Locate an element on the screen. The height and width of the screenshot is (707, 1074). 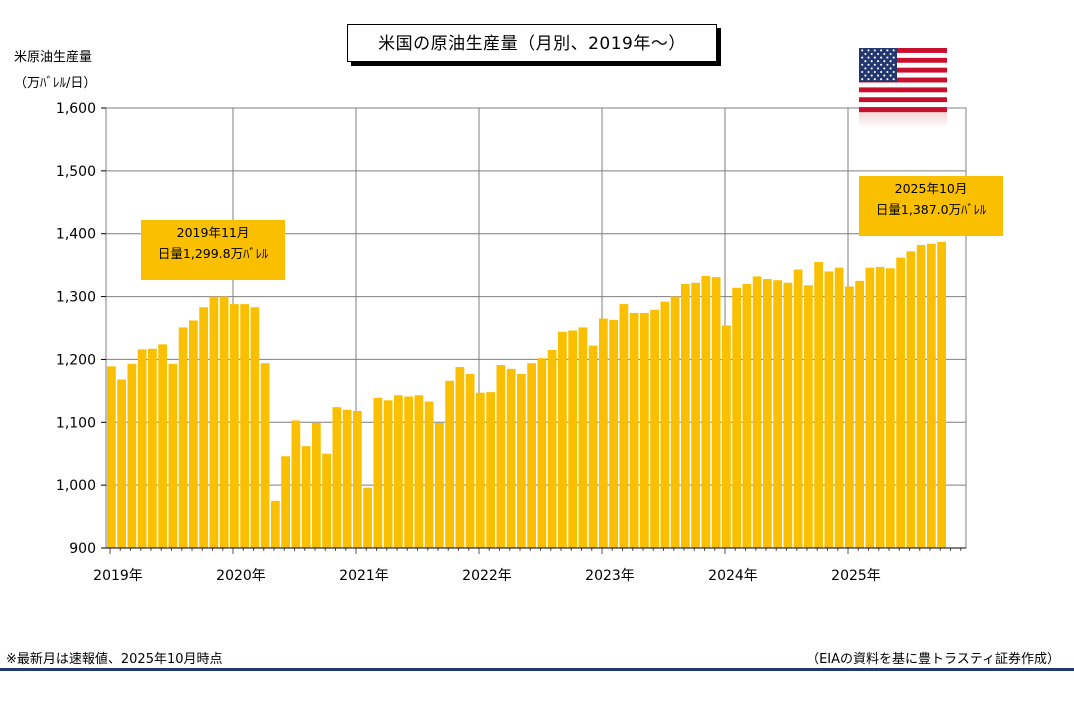
y-tick-label: 1,200 is located at coordinates (76, 360).